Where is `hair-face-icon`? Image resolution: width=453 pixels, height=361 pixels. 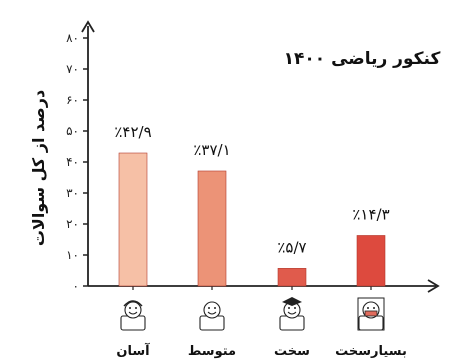
hair-face-icon is located at coordinates (133, 315).